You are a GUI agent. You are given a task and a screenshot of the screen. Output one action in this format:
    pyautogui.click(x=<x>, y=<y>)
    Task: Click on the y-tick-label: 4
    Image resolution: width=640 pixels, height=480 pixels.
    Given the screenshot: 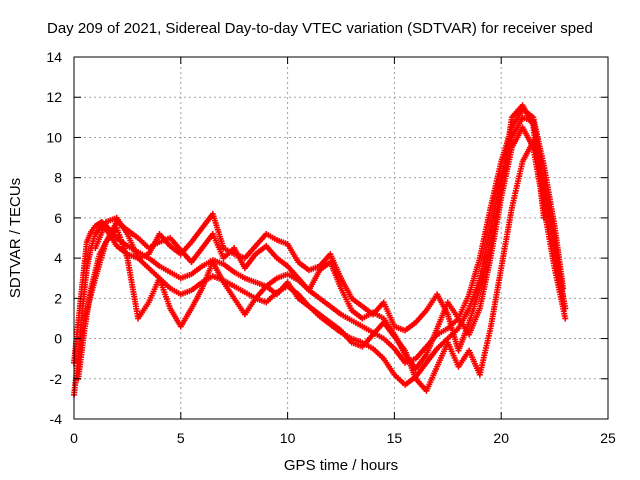 What is the action you would take?
    pyautogui.click(x=58, y=258)
    